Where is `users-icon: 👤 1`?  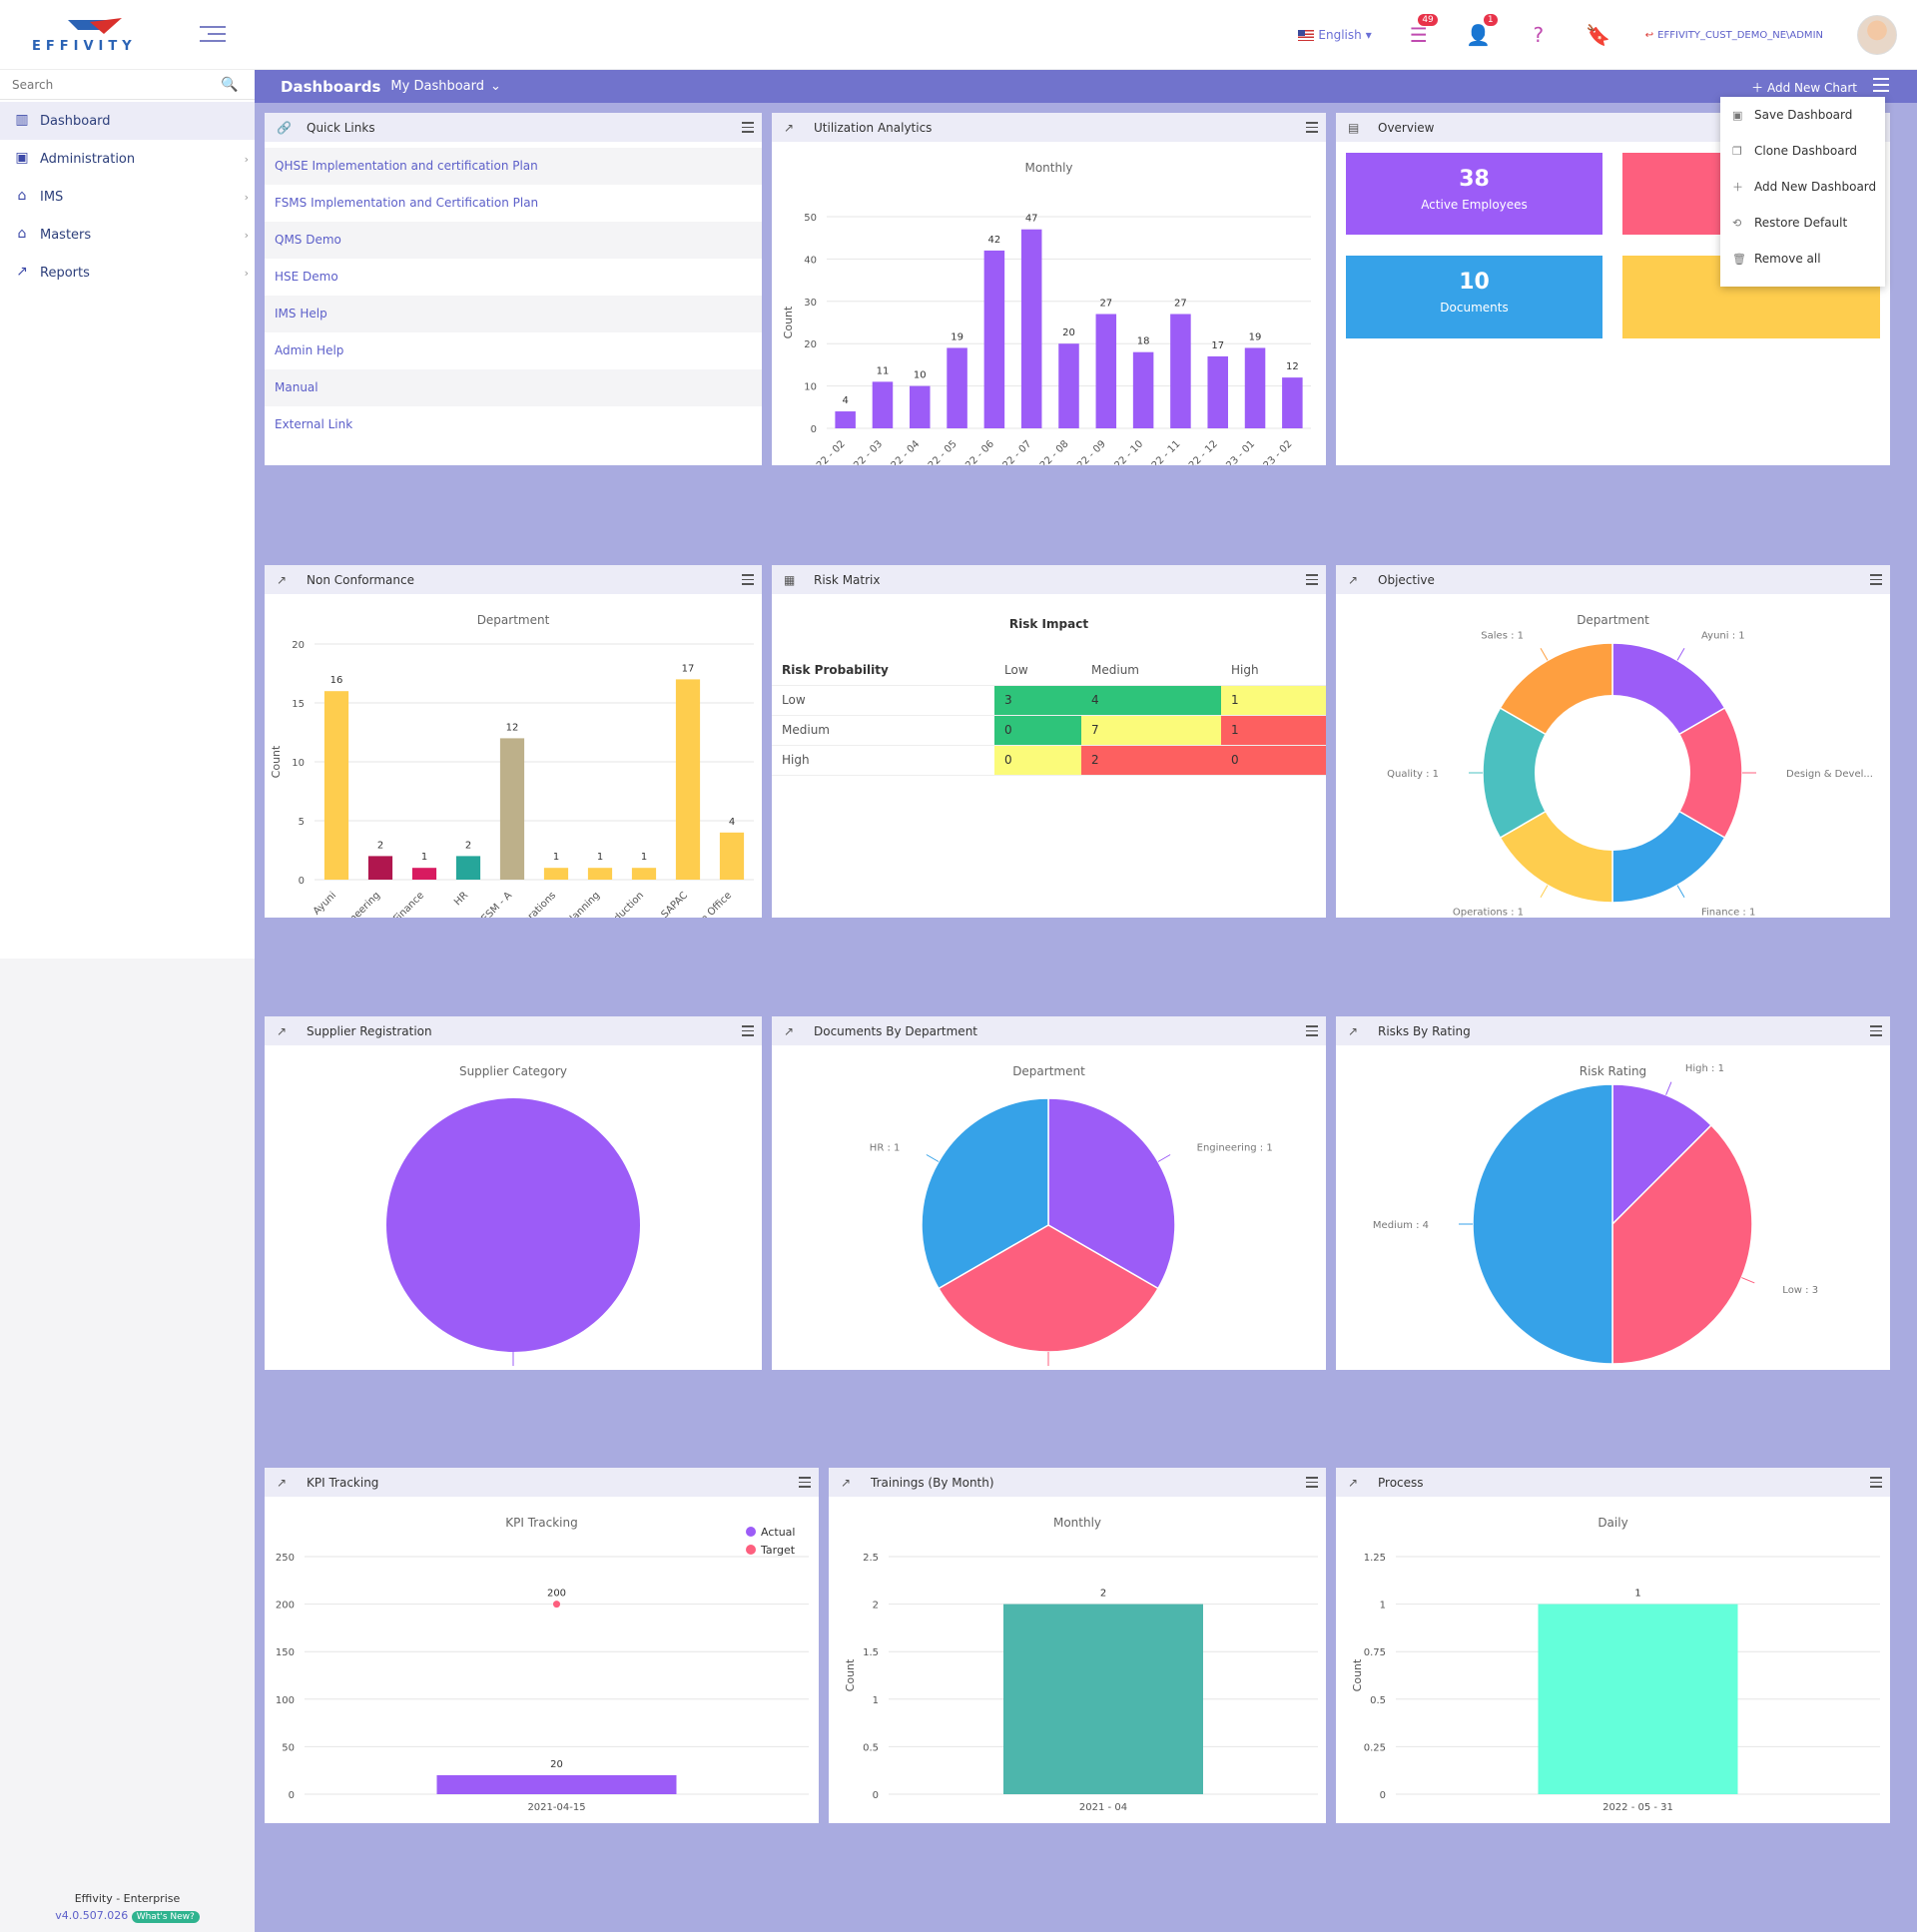 users-icon: 👤 1 is located at coordinates (1482, 31).